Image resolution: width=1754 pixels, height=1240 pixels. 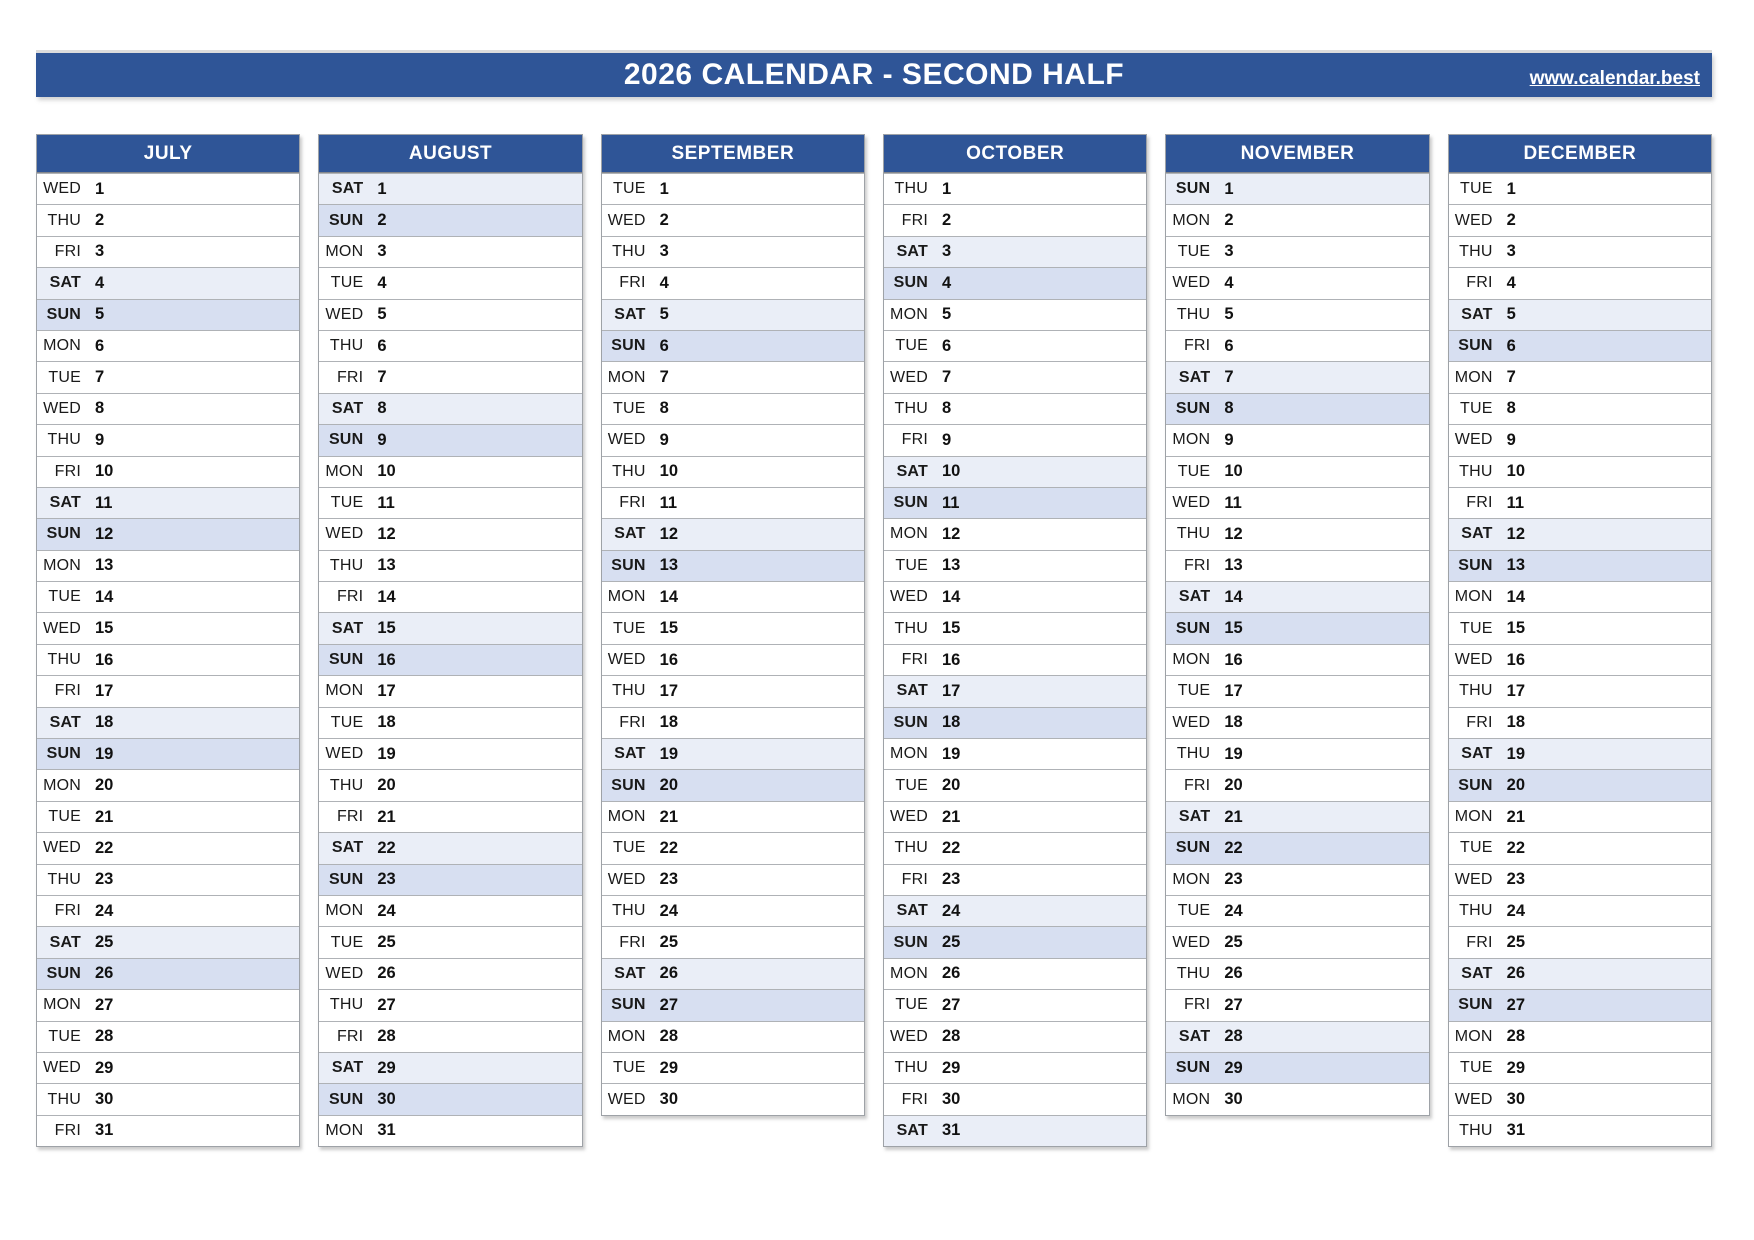 What do you see at coordinates (1297, 785) in the screenshot?
I see `day-row: FRI 20` at bounding box center [1297, 785].